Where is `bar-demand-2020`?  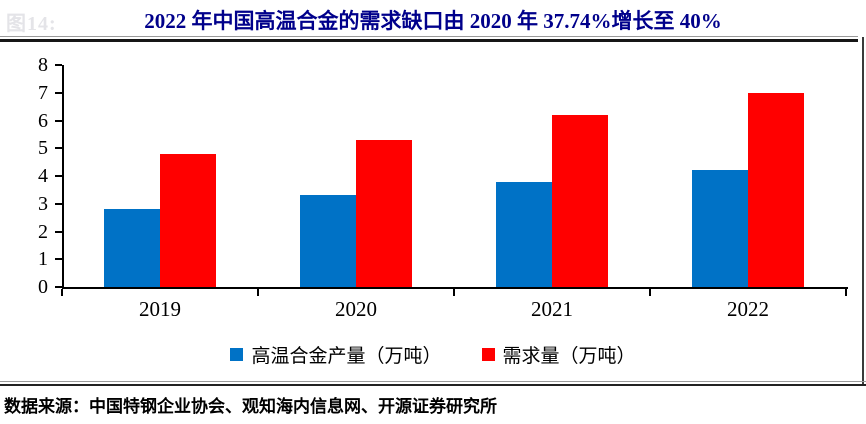
bar-demand-2020 is located at coordinates (384, 213).